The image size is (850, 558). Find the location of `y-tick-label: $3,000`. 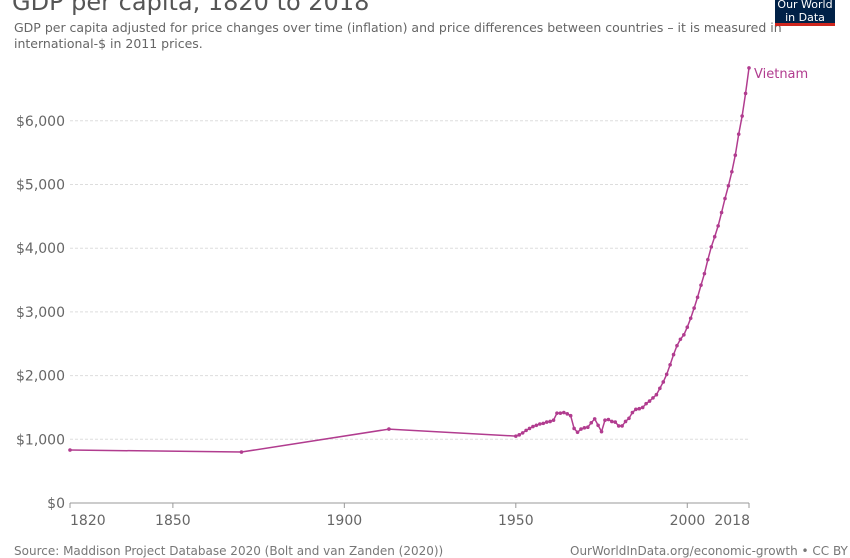

y-tick-label: $3,000 is located at coordinates (40, 313).